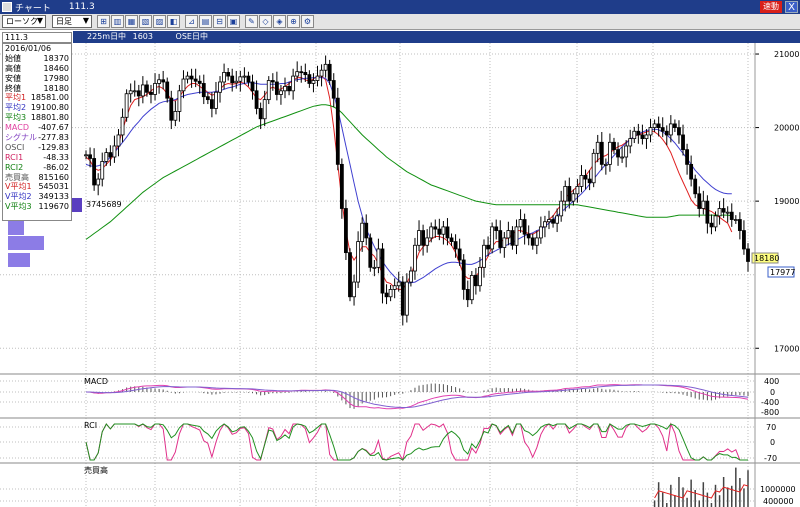 The height and width of the screenshot is (507, 800). Describe the element at coordinates (416, 442) in the screenshot. I see `rci2-line` at that location.